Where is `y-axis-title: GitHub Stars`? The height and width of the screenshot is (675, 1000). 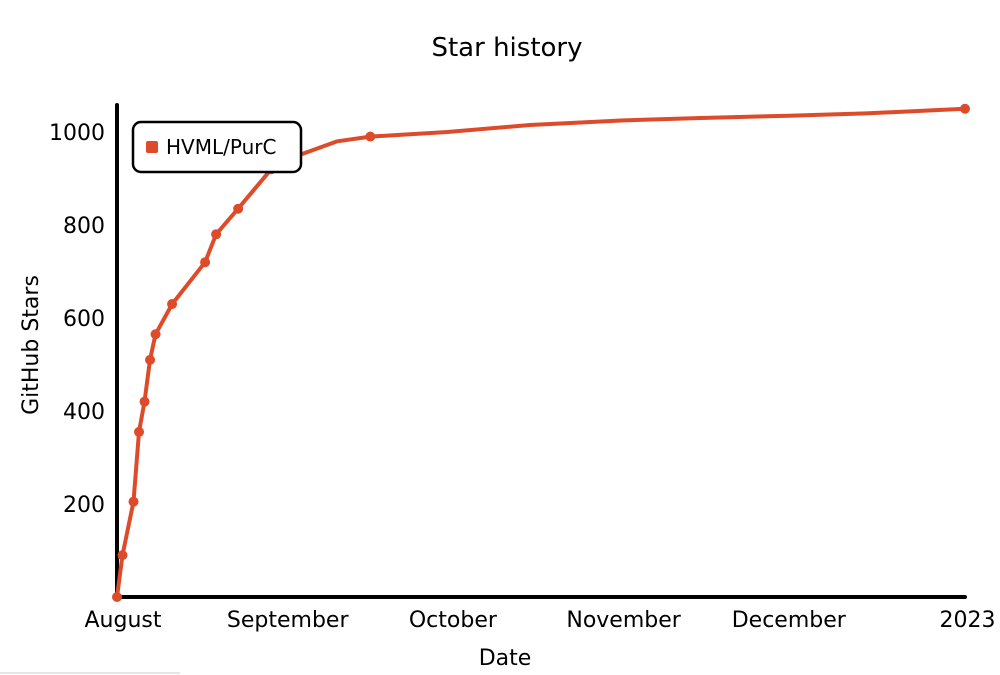 y-axis-title: GitHub Stars is located at coordinates (31, 345).